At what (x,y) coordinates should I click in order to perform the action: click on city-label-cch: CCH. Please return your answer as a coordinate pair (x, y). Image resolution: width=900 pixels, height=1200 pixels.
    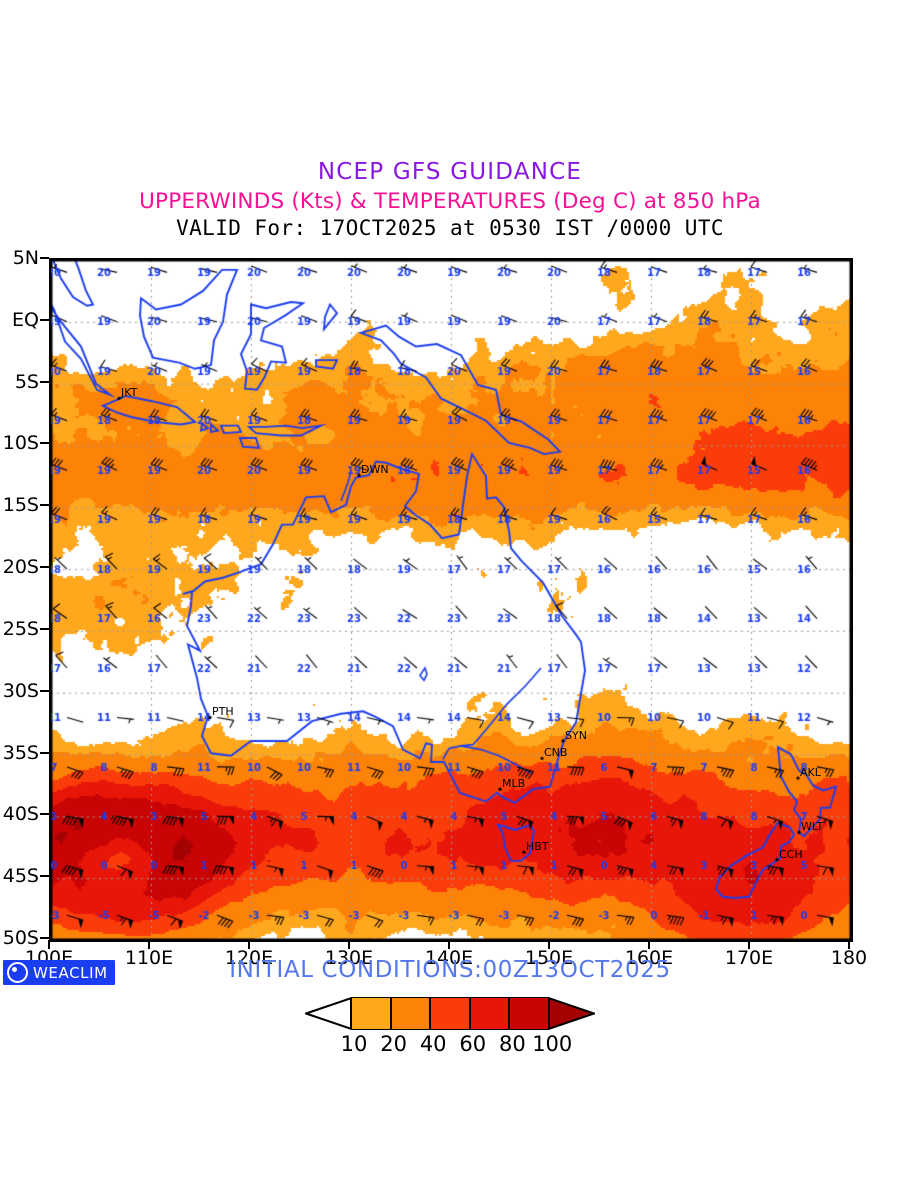
    Looking at the image, I should click on (791, 854).